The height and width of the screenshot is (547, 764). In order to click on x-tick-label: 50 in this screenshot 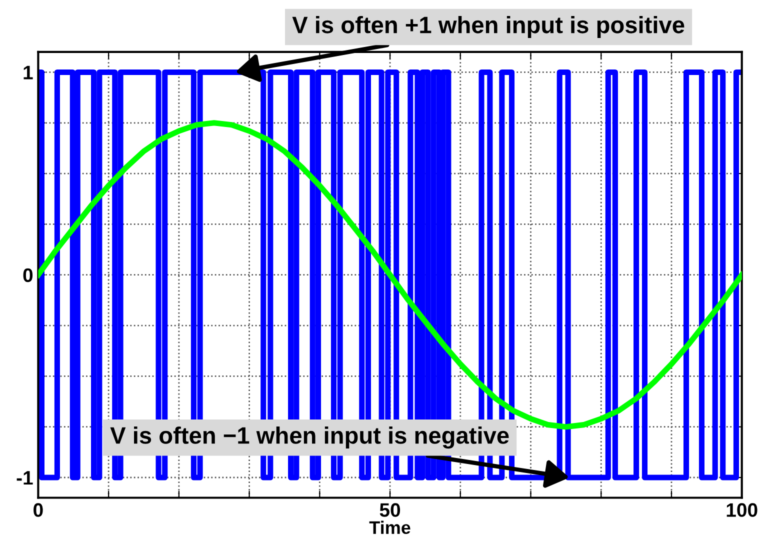, I will do `click(390, 510)`.